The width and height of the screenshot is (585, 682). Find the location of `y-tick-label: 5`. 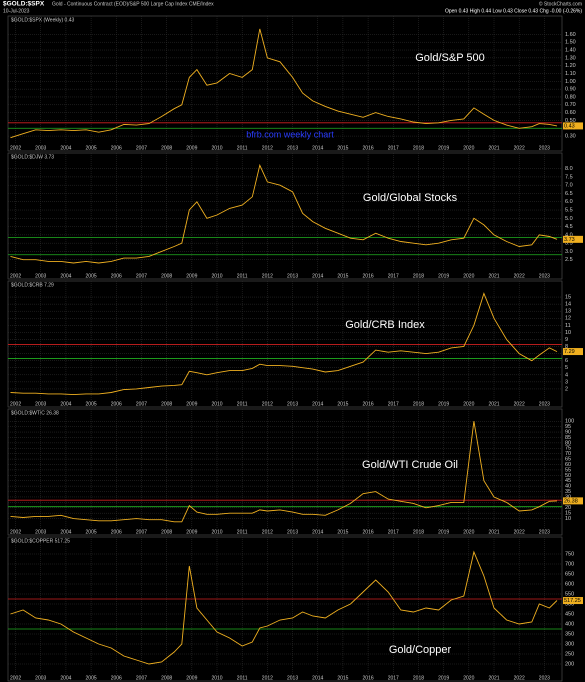

y-tick-label: 5 is located at coordinates (566, 368).